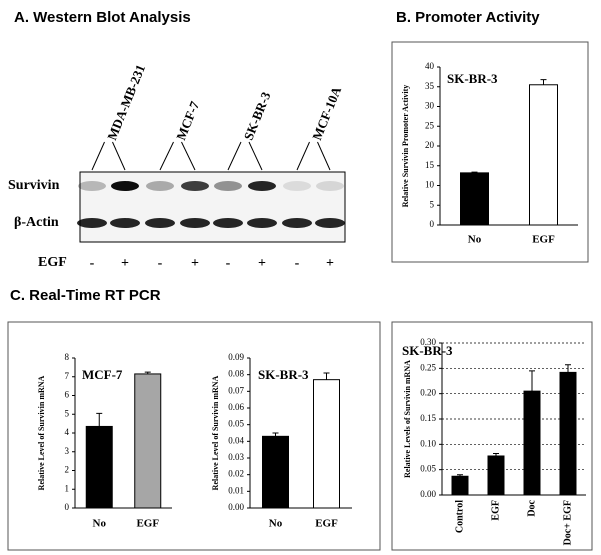 The height and width of the screenshot is (555, 601). I want to click on y-tick-label: 0.03, so click(236, 457).